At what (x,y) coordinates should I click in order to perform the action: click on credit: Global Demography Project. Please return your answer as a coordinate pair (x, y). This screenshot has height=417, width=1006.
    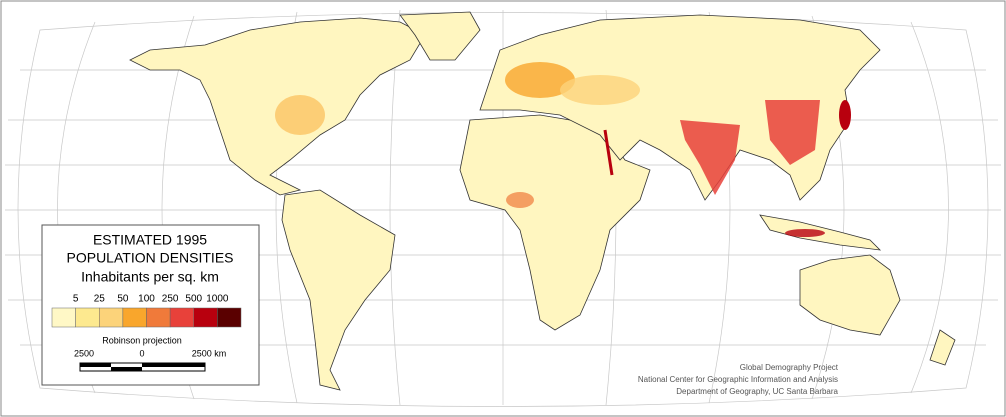
    Looking at the image, I should click on (789, 367).